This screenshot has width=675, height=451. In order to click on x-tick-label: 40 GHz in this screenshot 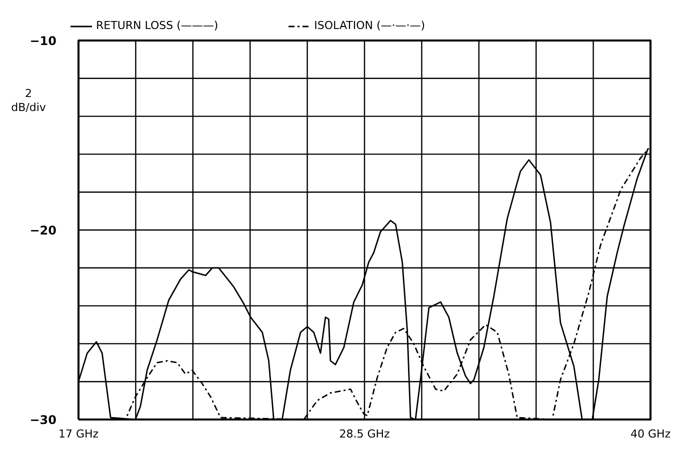, I will do `click(650, 434)`.